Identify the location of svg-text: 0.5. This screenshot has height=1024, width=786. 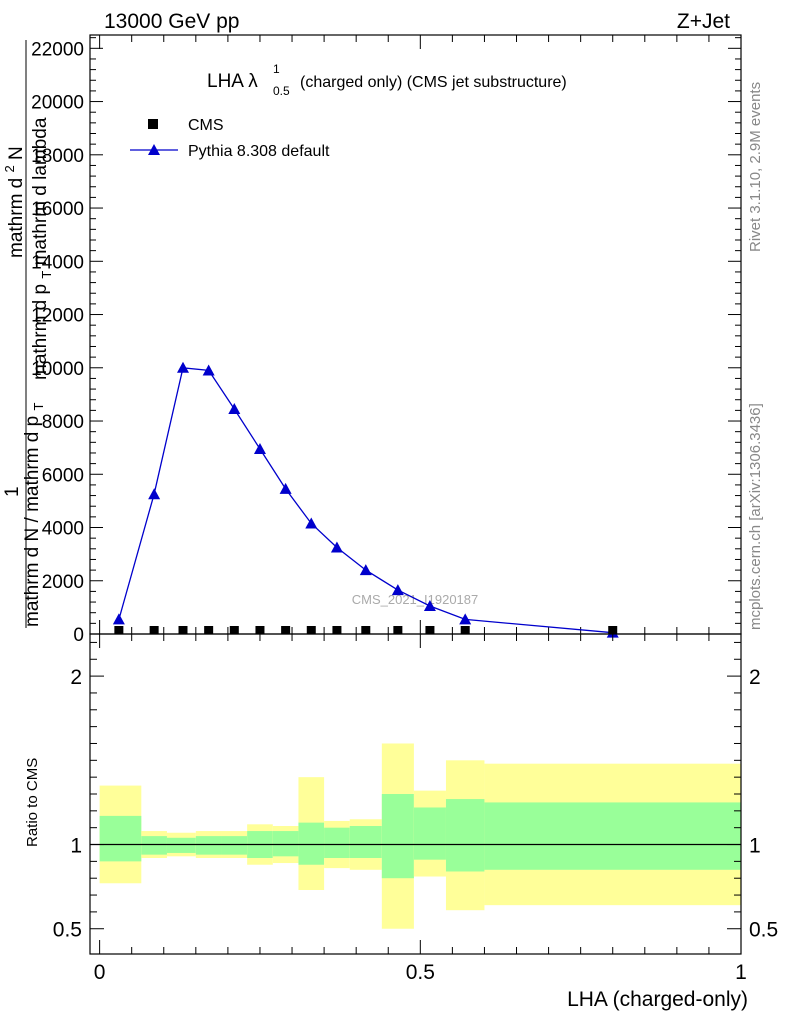
(281, 91).